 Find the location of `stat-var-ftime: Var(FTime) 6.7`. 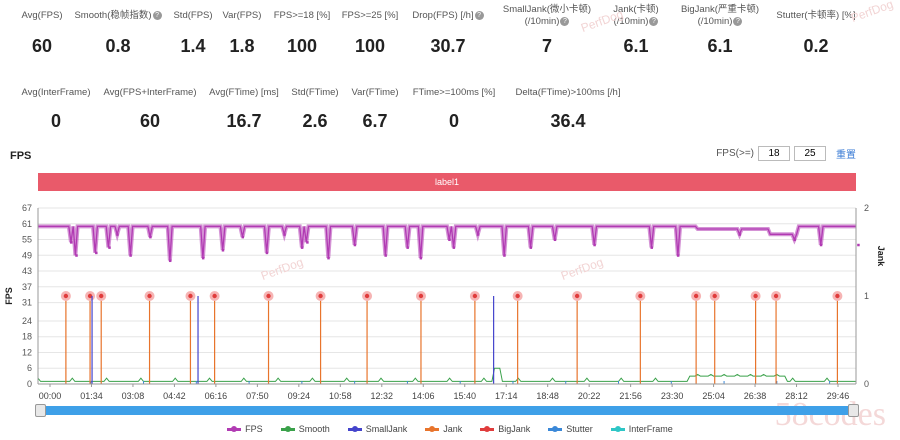

stat-var-ftime: Var(FTime) 6.7 is located at coordinates (375, 109).